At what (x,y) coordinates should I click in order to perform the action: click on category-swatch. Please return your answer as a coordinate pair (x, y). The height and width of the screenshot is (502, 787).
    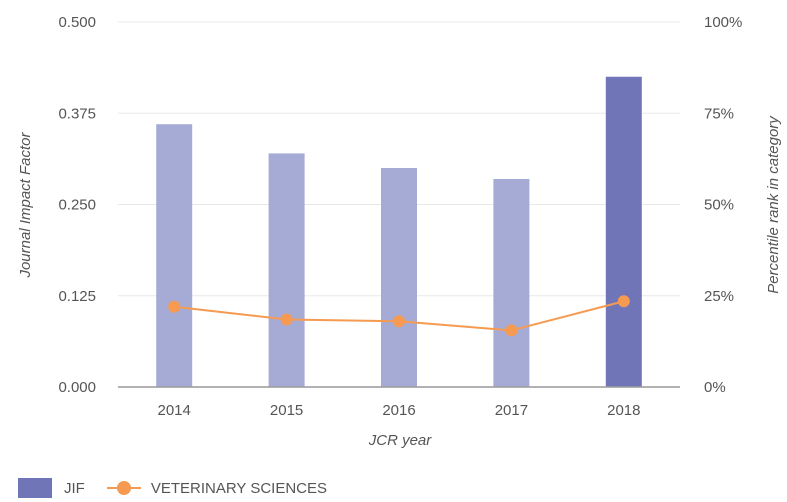
    Looking at the image, I should click on (123, 488).